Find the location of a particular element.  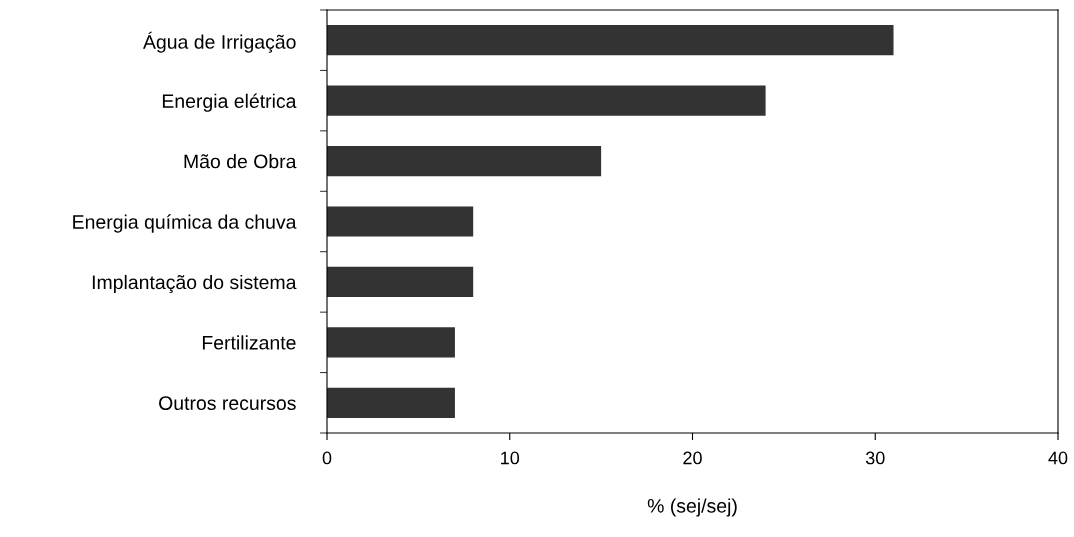

y-tick-label: Água de Irrigação is located at coordinates (219, 42).